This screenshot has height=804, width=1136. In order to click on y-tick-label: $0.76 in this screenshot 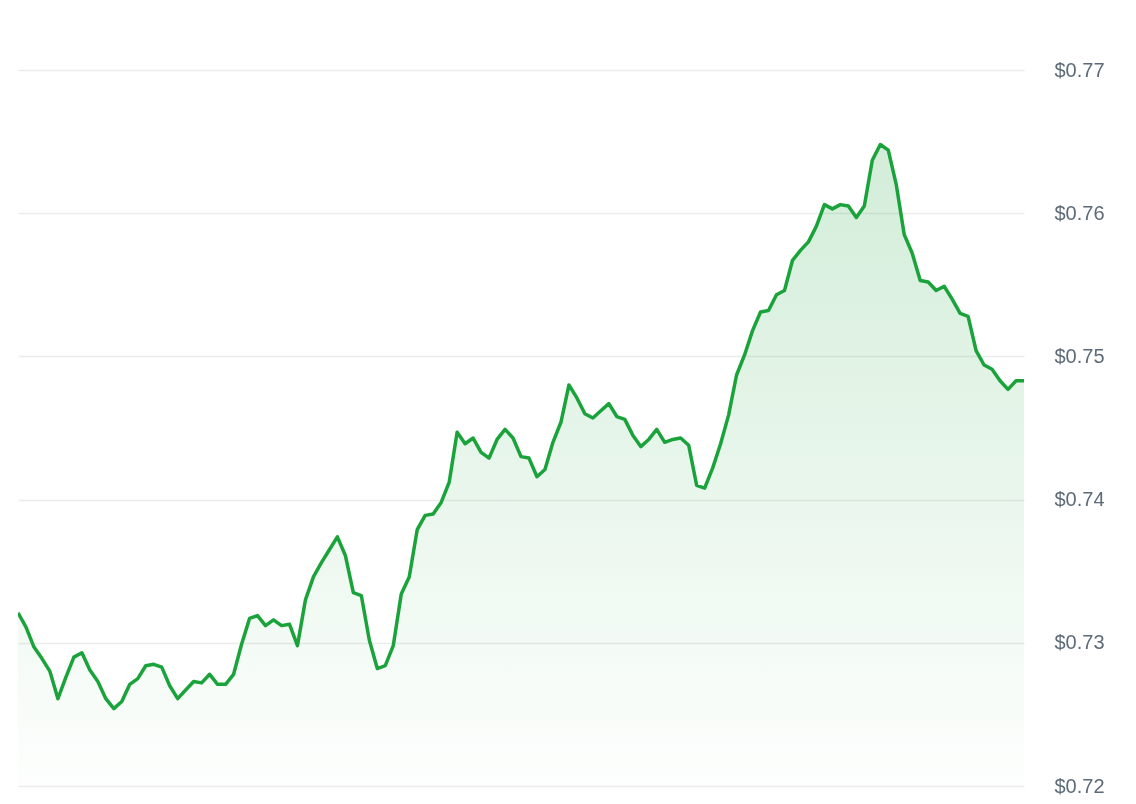, I will do `click(1079, 212)`.